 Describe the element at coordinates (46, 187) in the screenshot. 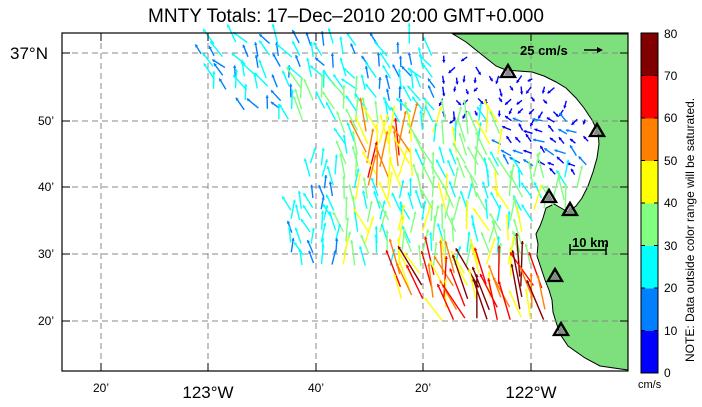

I see `lat-label-40: 40’` at that location.